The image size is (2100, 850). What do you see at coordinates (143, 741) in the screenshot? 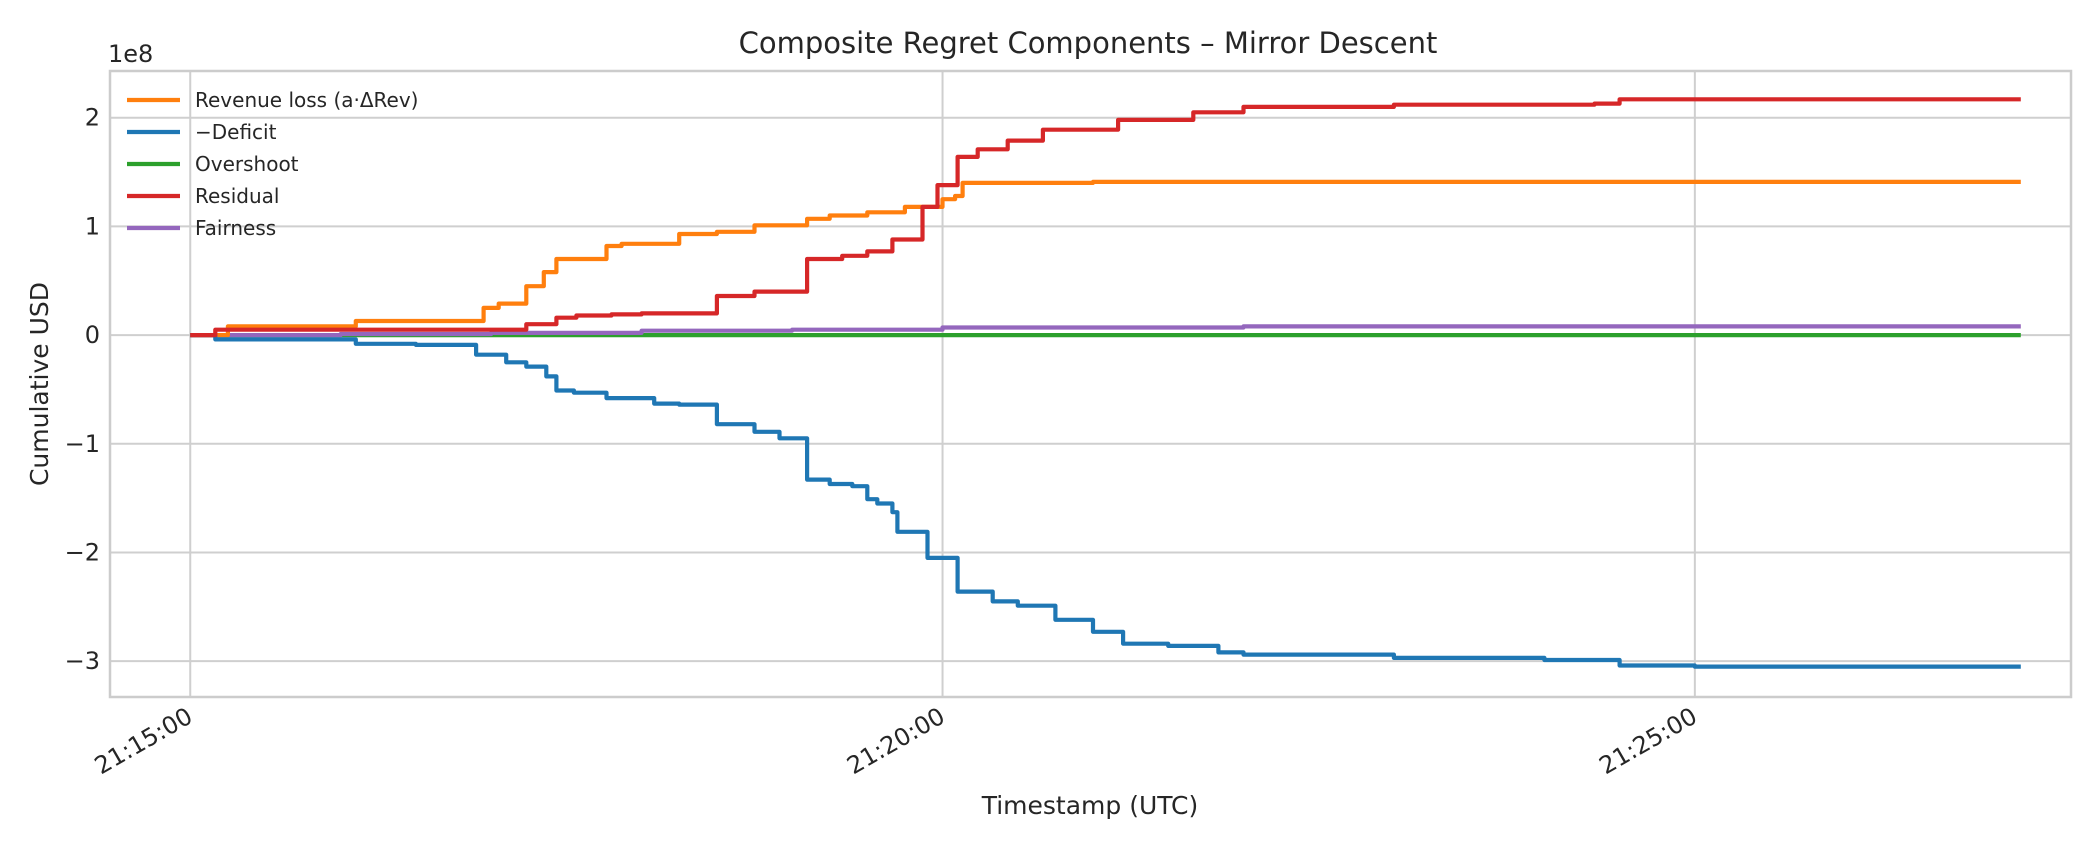
I see `x-tick-label: 21:15:00` at bounding box center [143, 741].